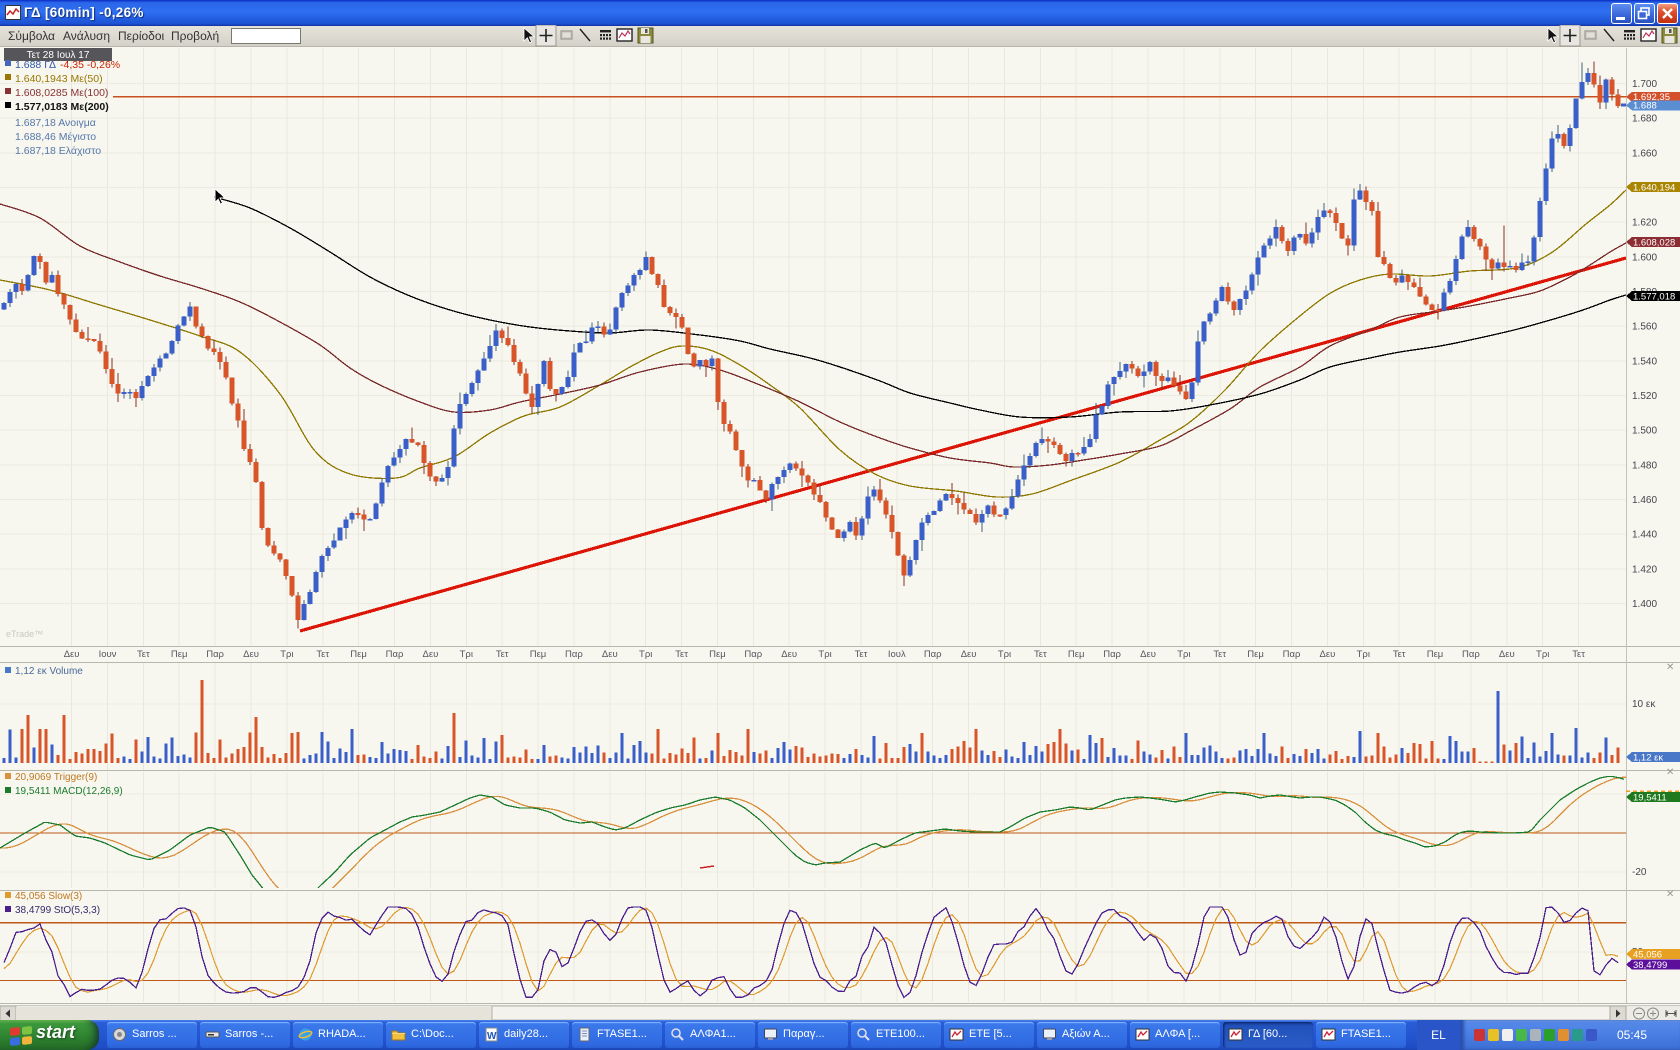 The image size is (1680, 1050). I want to click on svg-text: 1,12 εκ, so click(1648, 757).